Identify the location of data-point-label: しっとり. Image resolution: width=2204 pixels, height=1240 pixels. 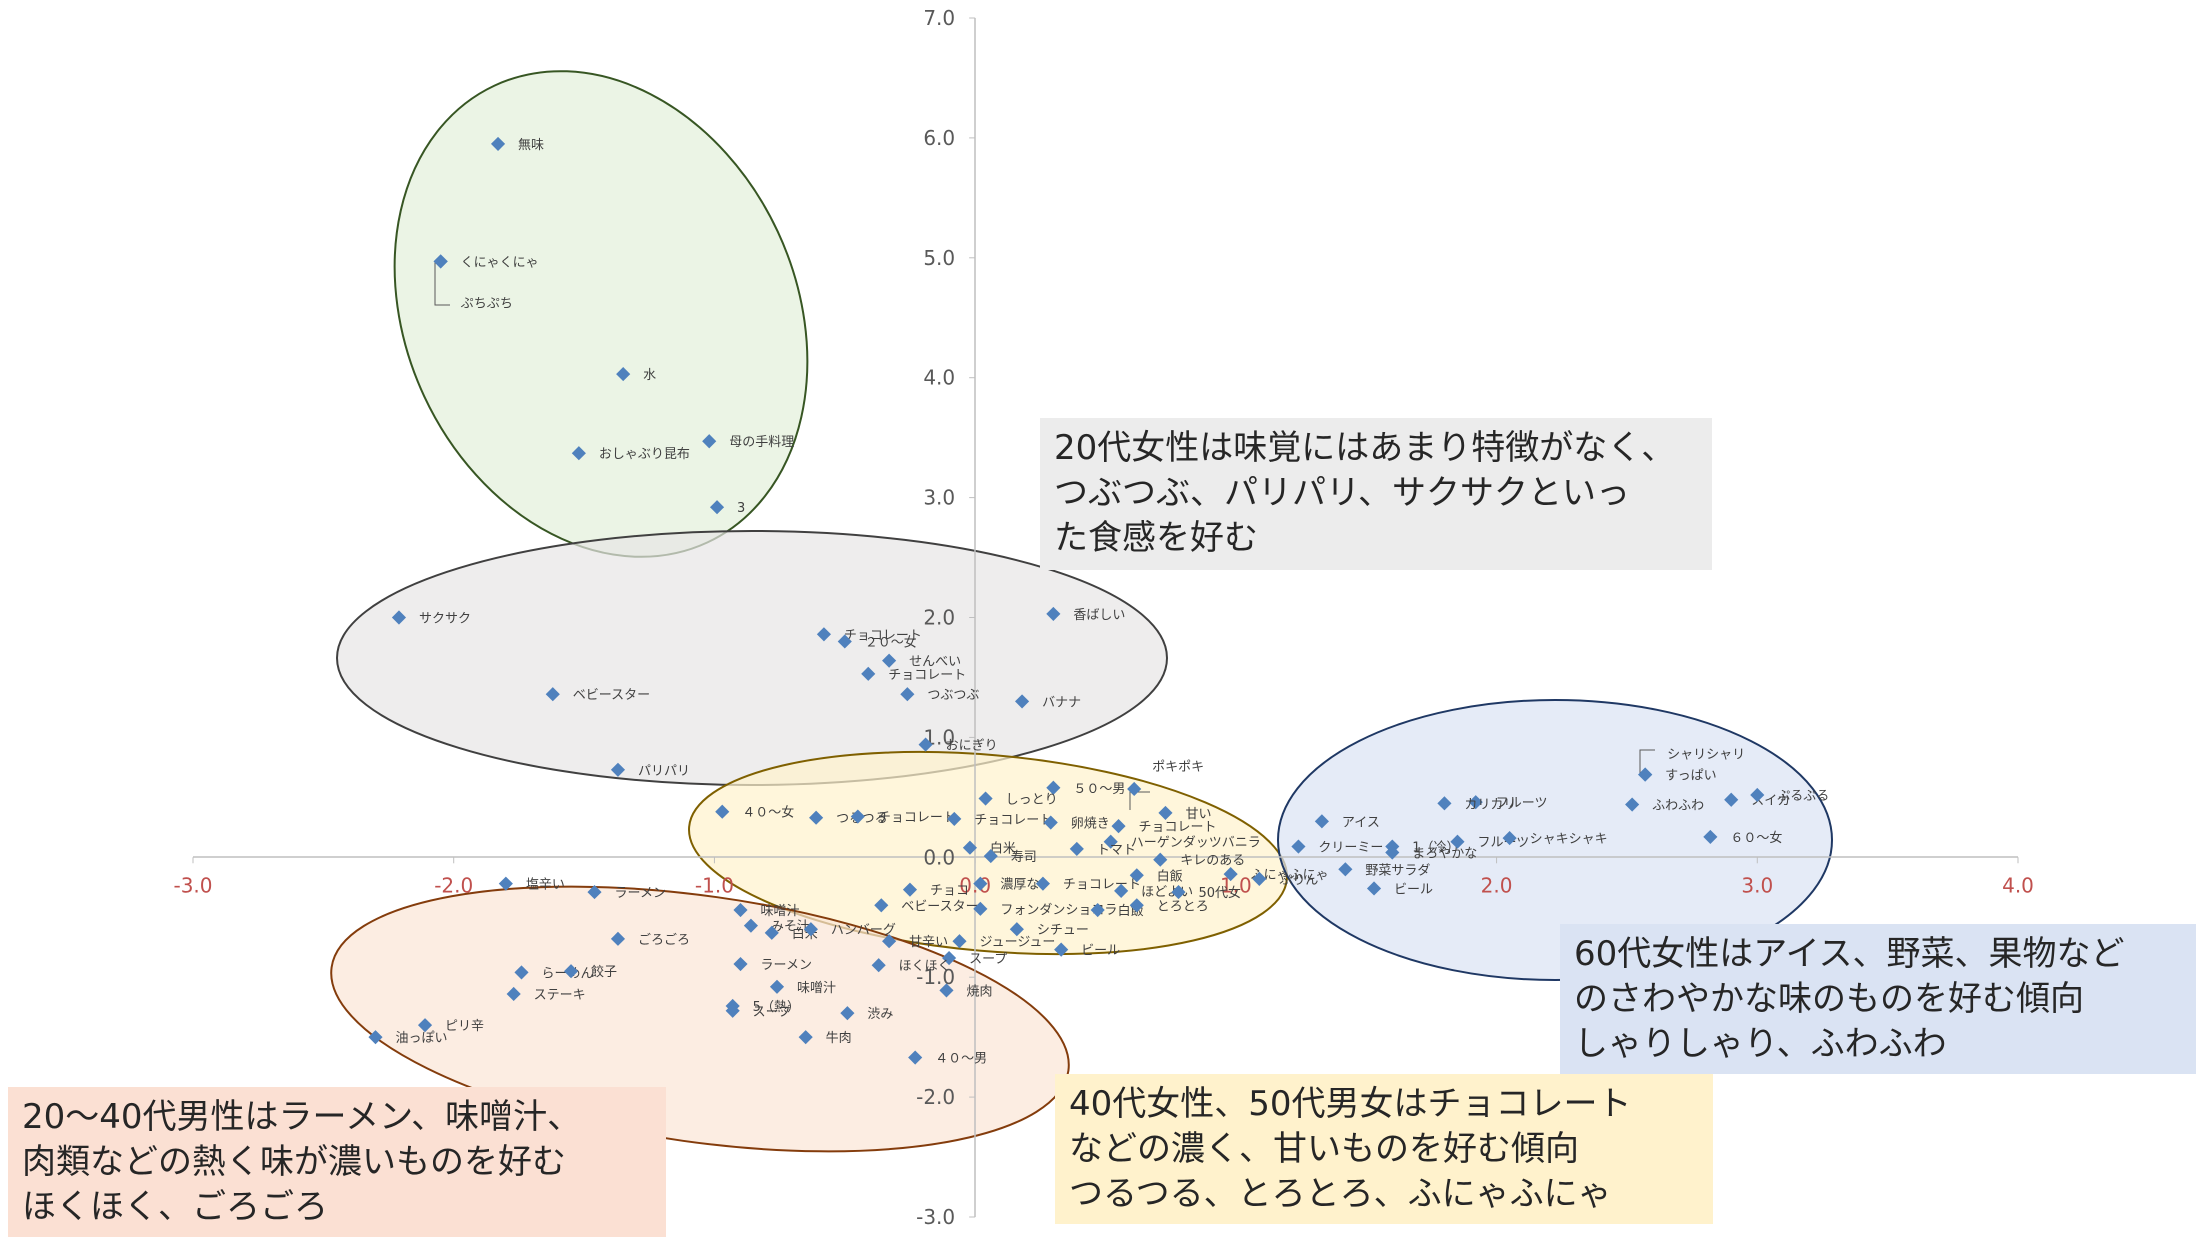
(1032, 800).